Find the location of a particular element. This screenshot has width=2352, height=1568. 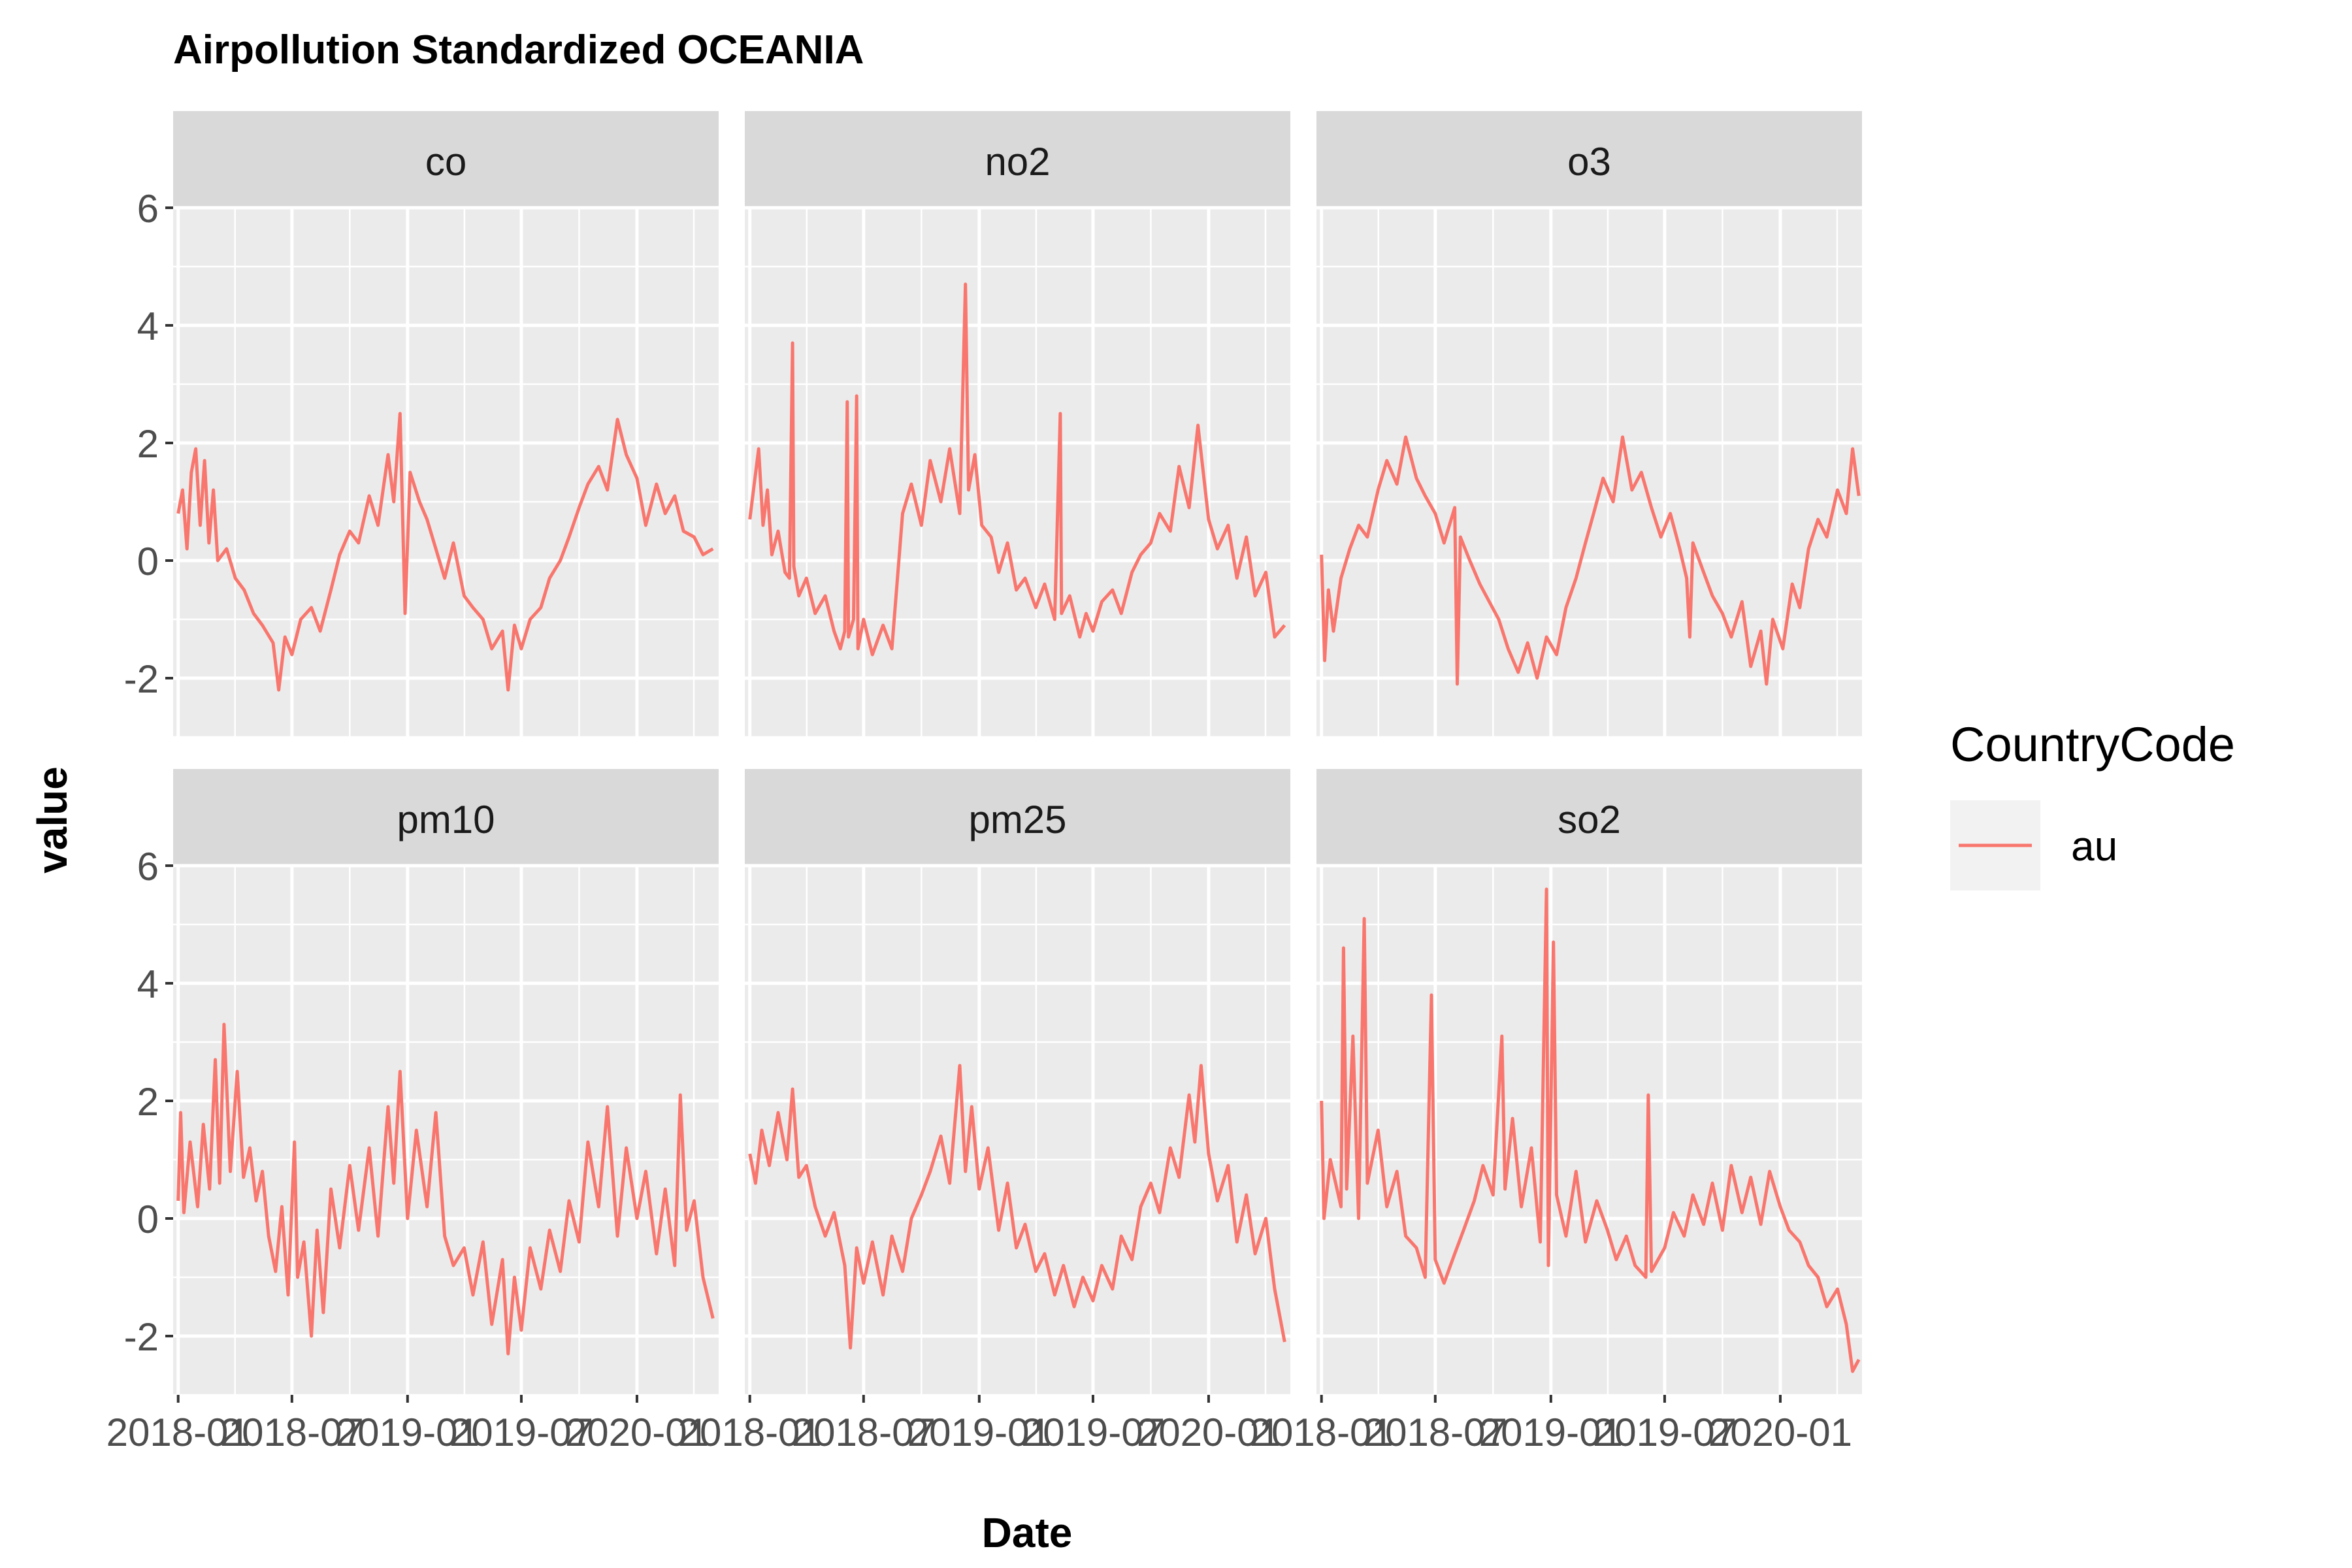

facet-strip-o3 is located at coordinates (1589, 159).